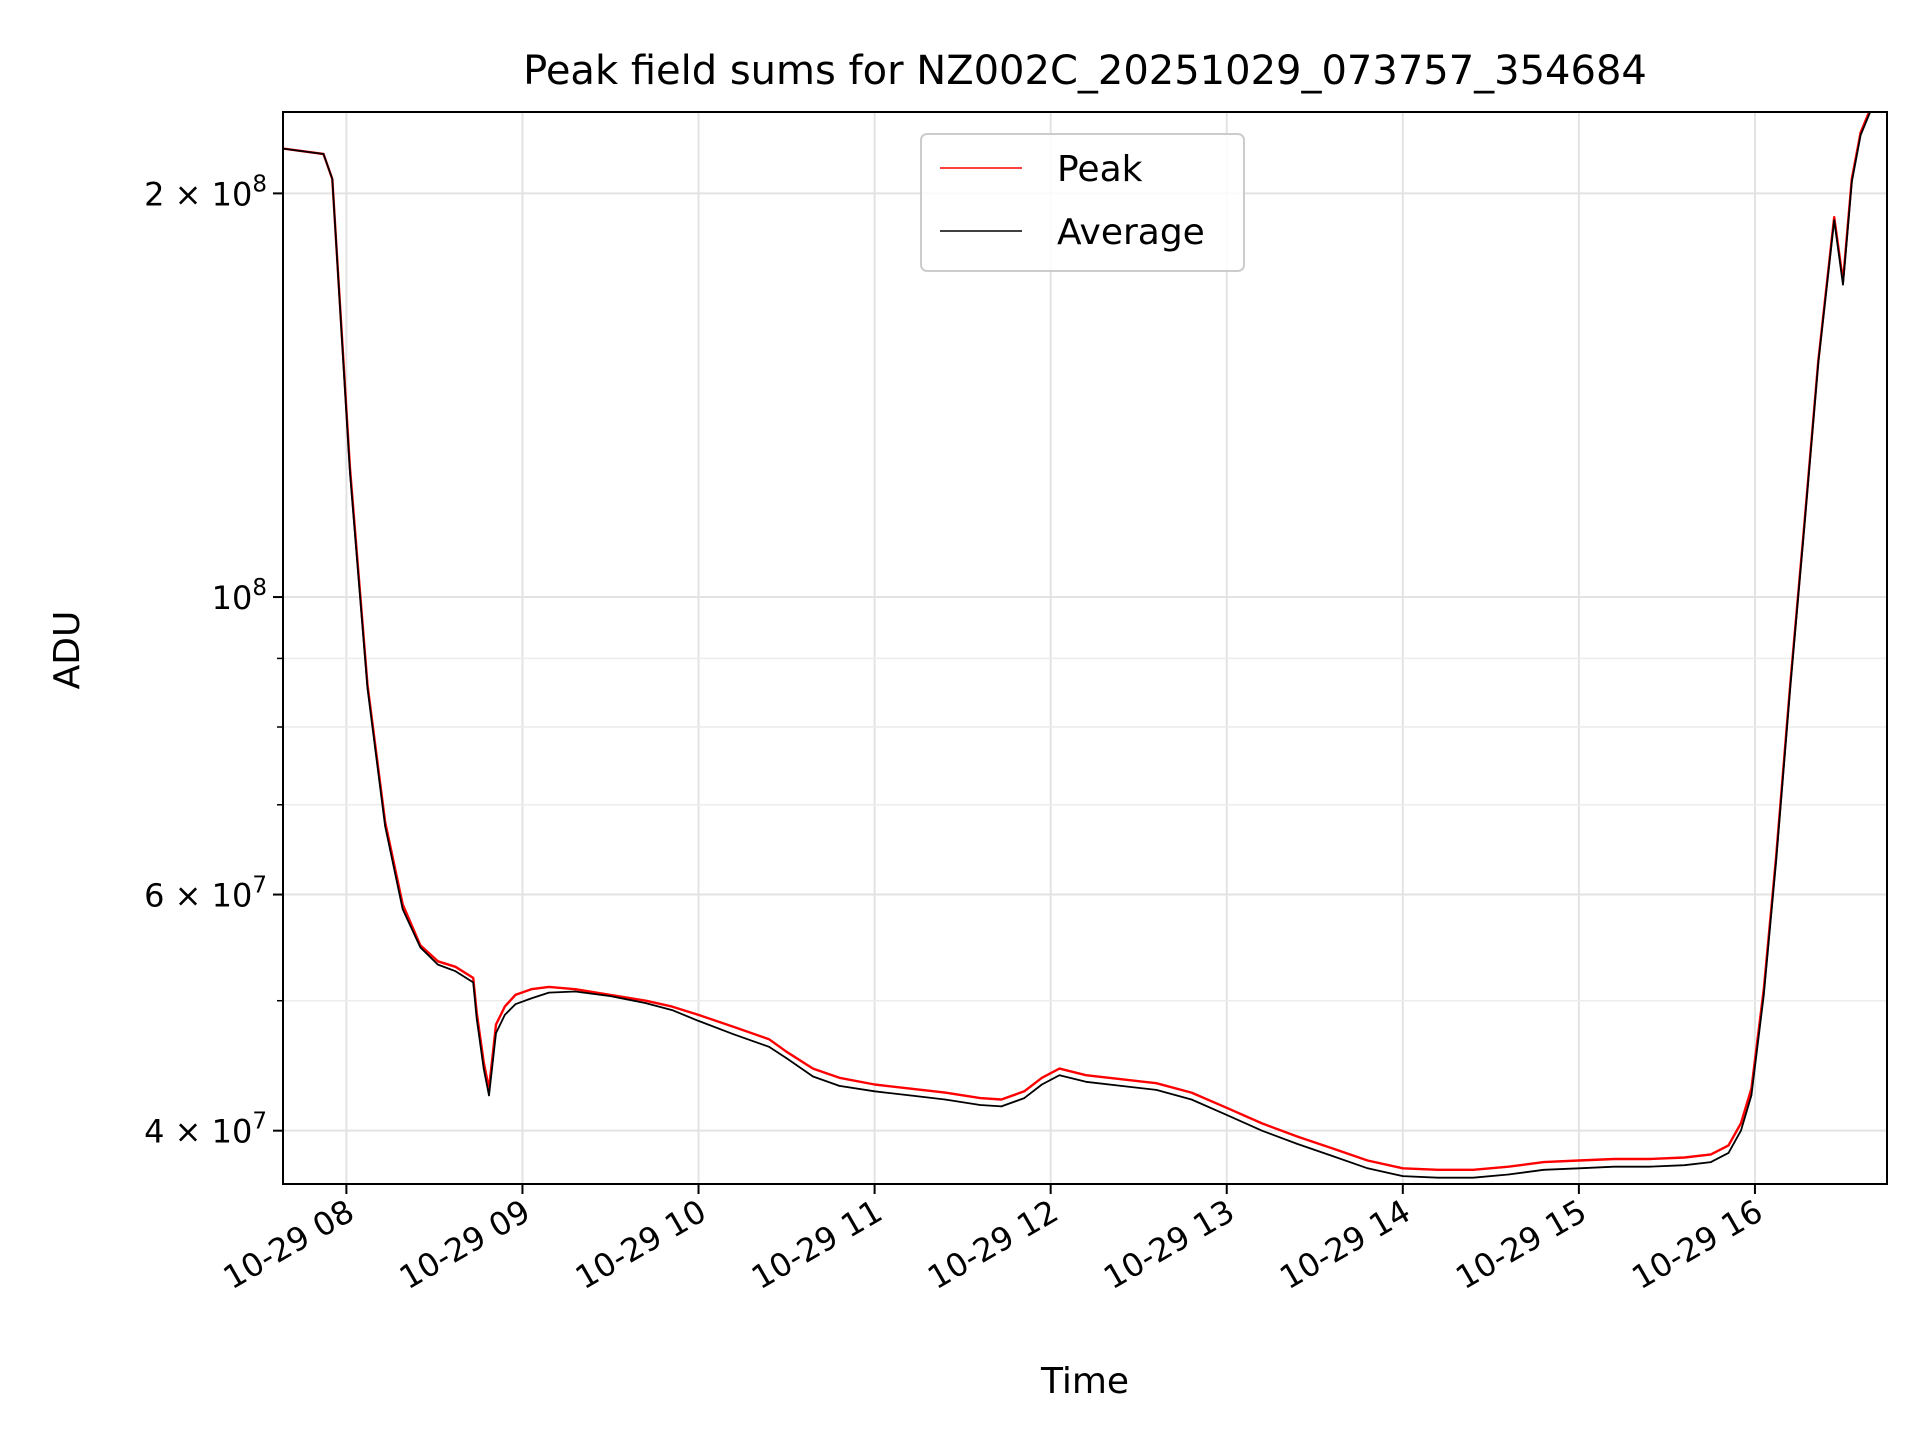 The height and width of the screenshot is (1440, 1920). What do you see at coordinates (67, 650) in the screenshot?
I see `y-axis-label: ADU` at bounding box center [67, 650].